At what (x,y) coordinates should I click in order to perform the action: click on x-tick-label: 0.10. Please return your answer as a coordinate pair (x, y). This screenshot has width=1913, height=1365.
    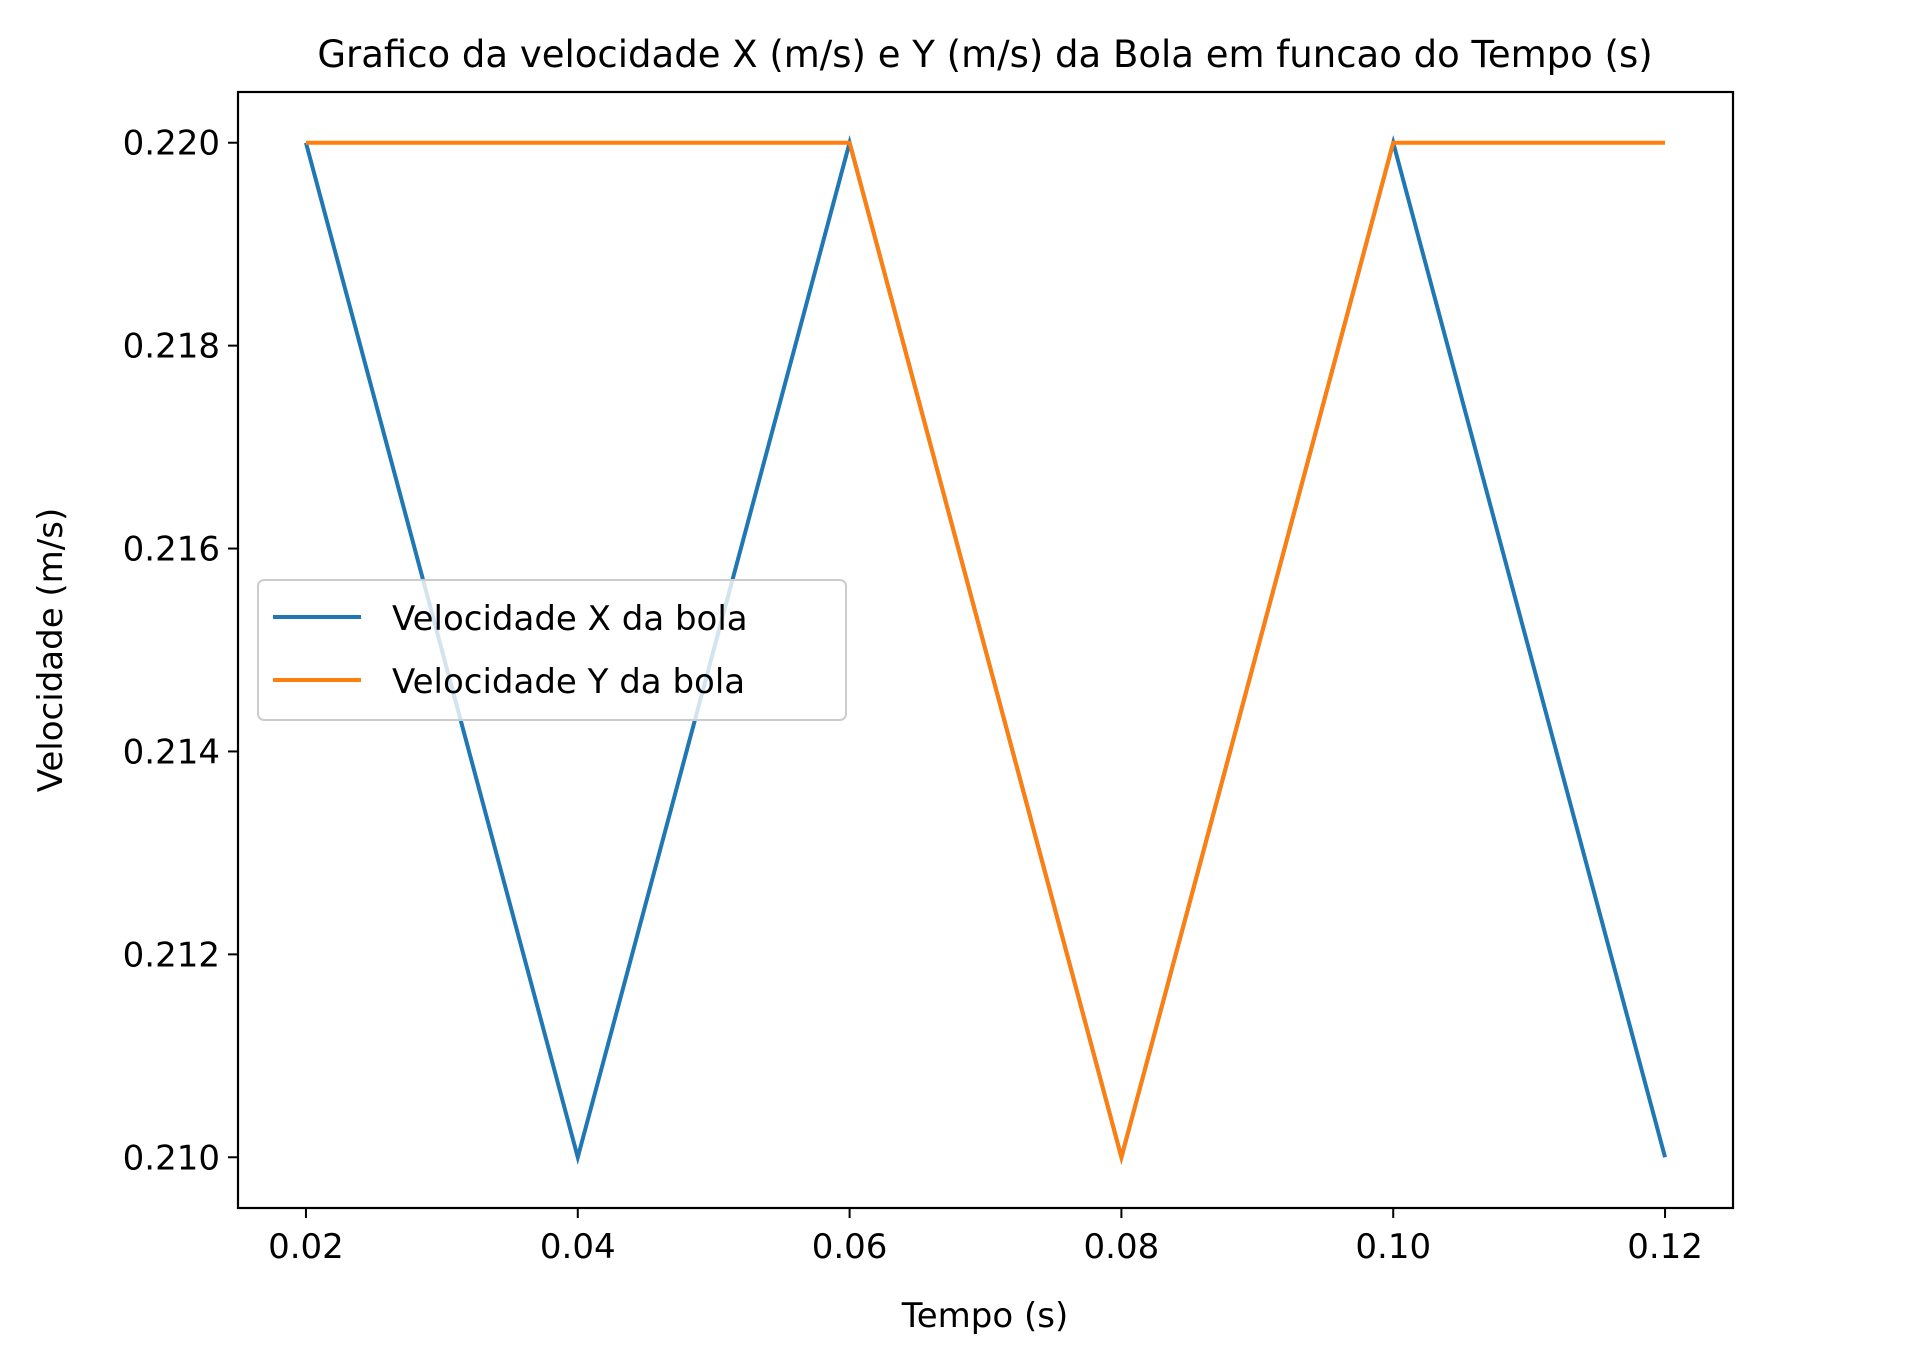
    Looking at the image, I should click on (1393, 1247).